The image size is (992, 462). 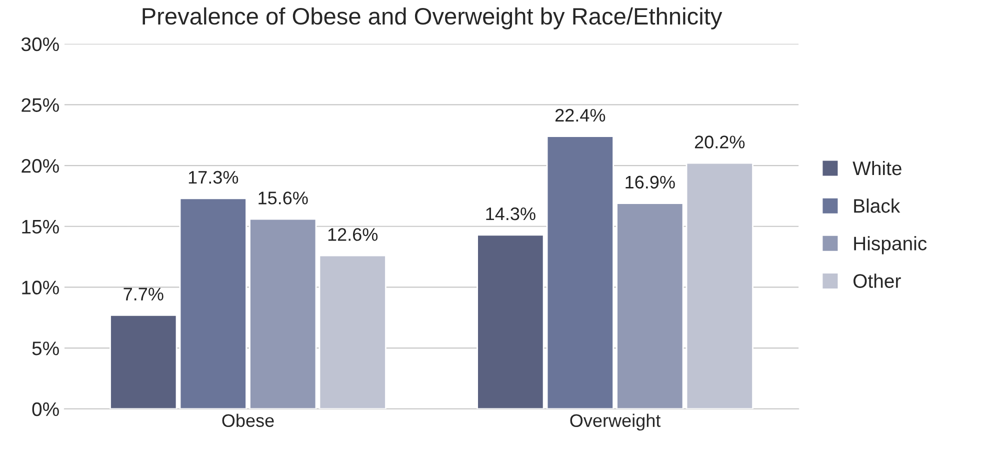 What do you see at coordinates (877, 281) in the screenshot?
I see `legend-label: Other` at bounding box center [877, 281].